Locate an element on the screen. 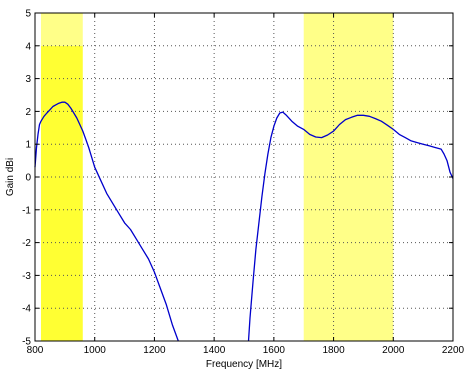 This screenshot has width=464, height=371. x-tick-labels: 800 1000 1200 1400 1600 1800 2000 2200 is located at coordinates (245, 350).